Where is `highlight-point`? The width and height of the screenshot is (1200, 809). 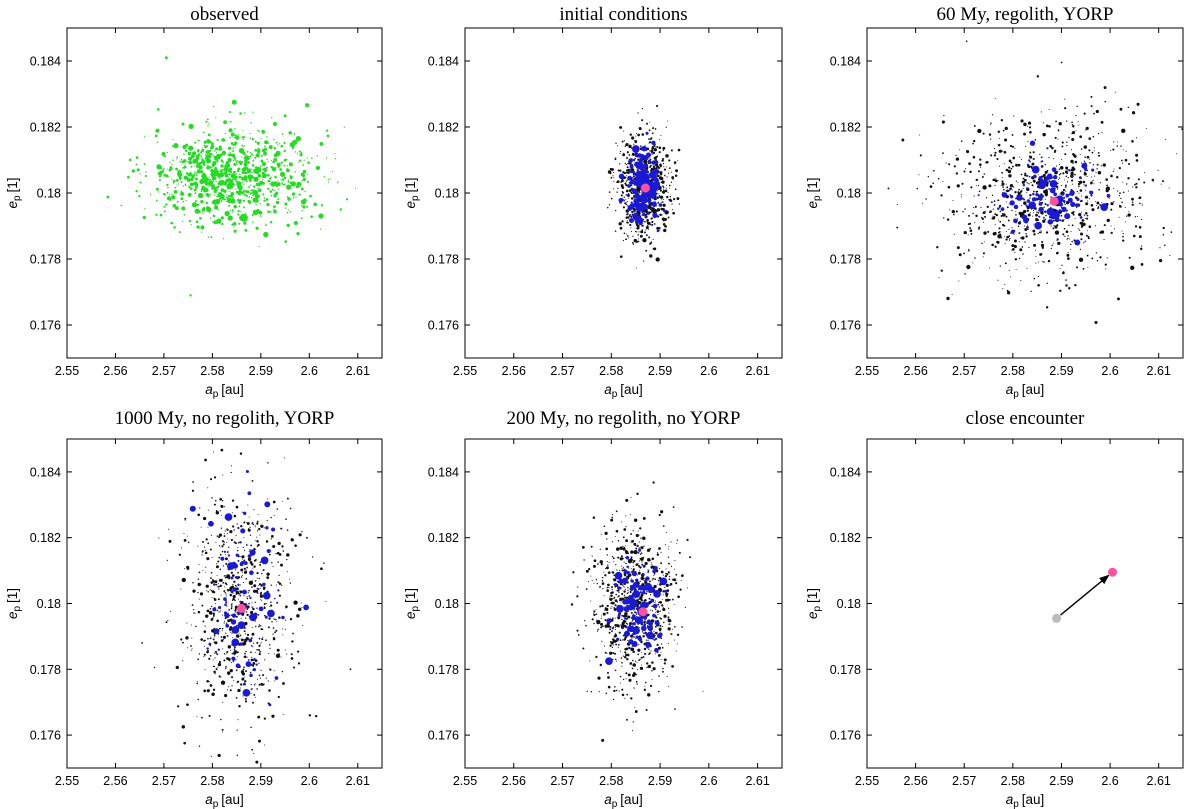
highlight-point is located at coordinates (643, 612).